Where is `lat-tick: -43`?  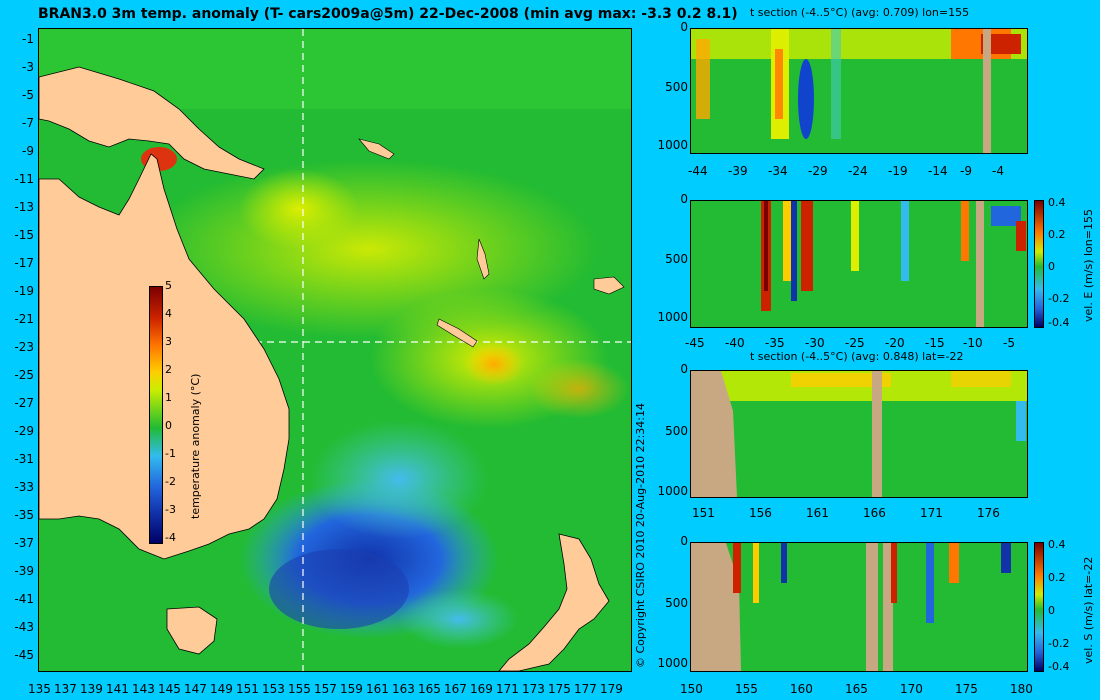 lat-tick: -43 is located at coordinates (24, 627).